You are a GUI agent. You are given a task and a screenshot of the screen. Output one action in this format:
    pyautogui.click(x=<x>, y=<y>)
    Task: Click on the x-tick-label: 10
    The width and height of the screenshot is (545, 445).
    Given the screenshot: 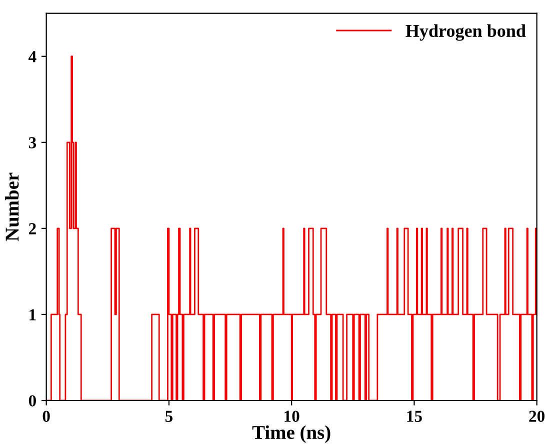 What is the action you would take?
    pyautogui.click(x=292, y=416)
    